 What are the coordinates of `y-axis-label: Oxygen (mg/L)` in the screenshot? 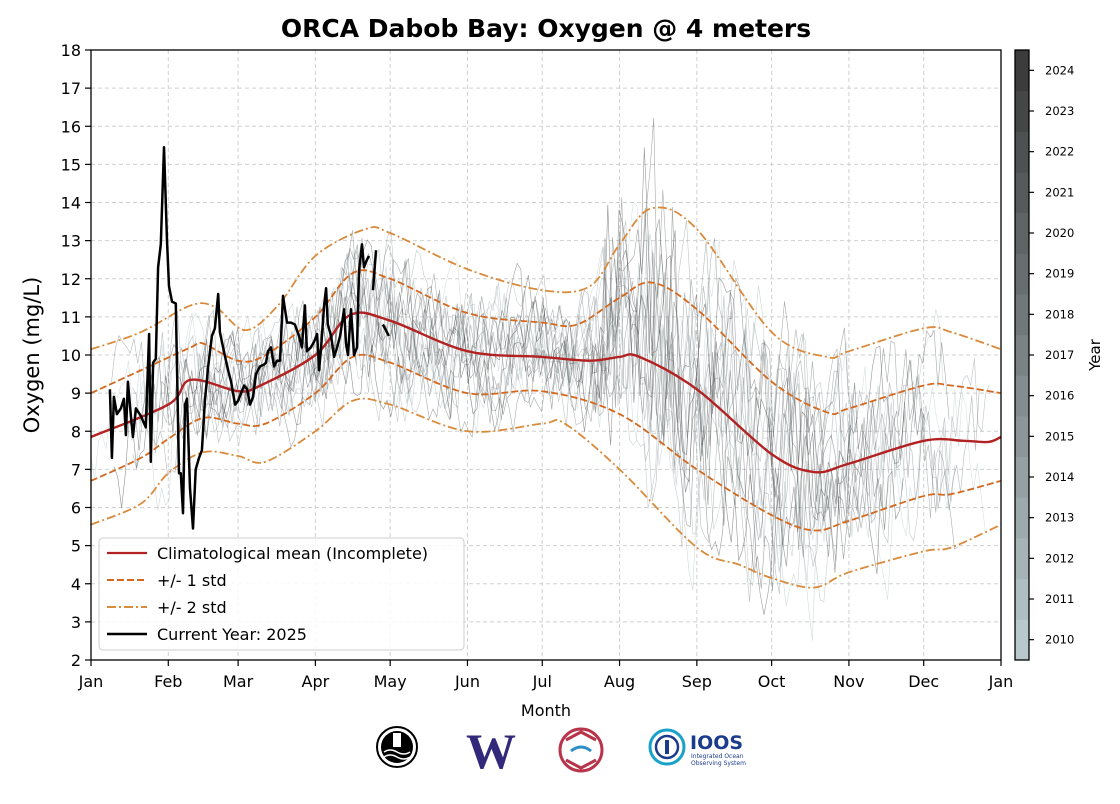 It's located at (32, 355).